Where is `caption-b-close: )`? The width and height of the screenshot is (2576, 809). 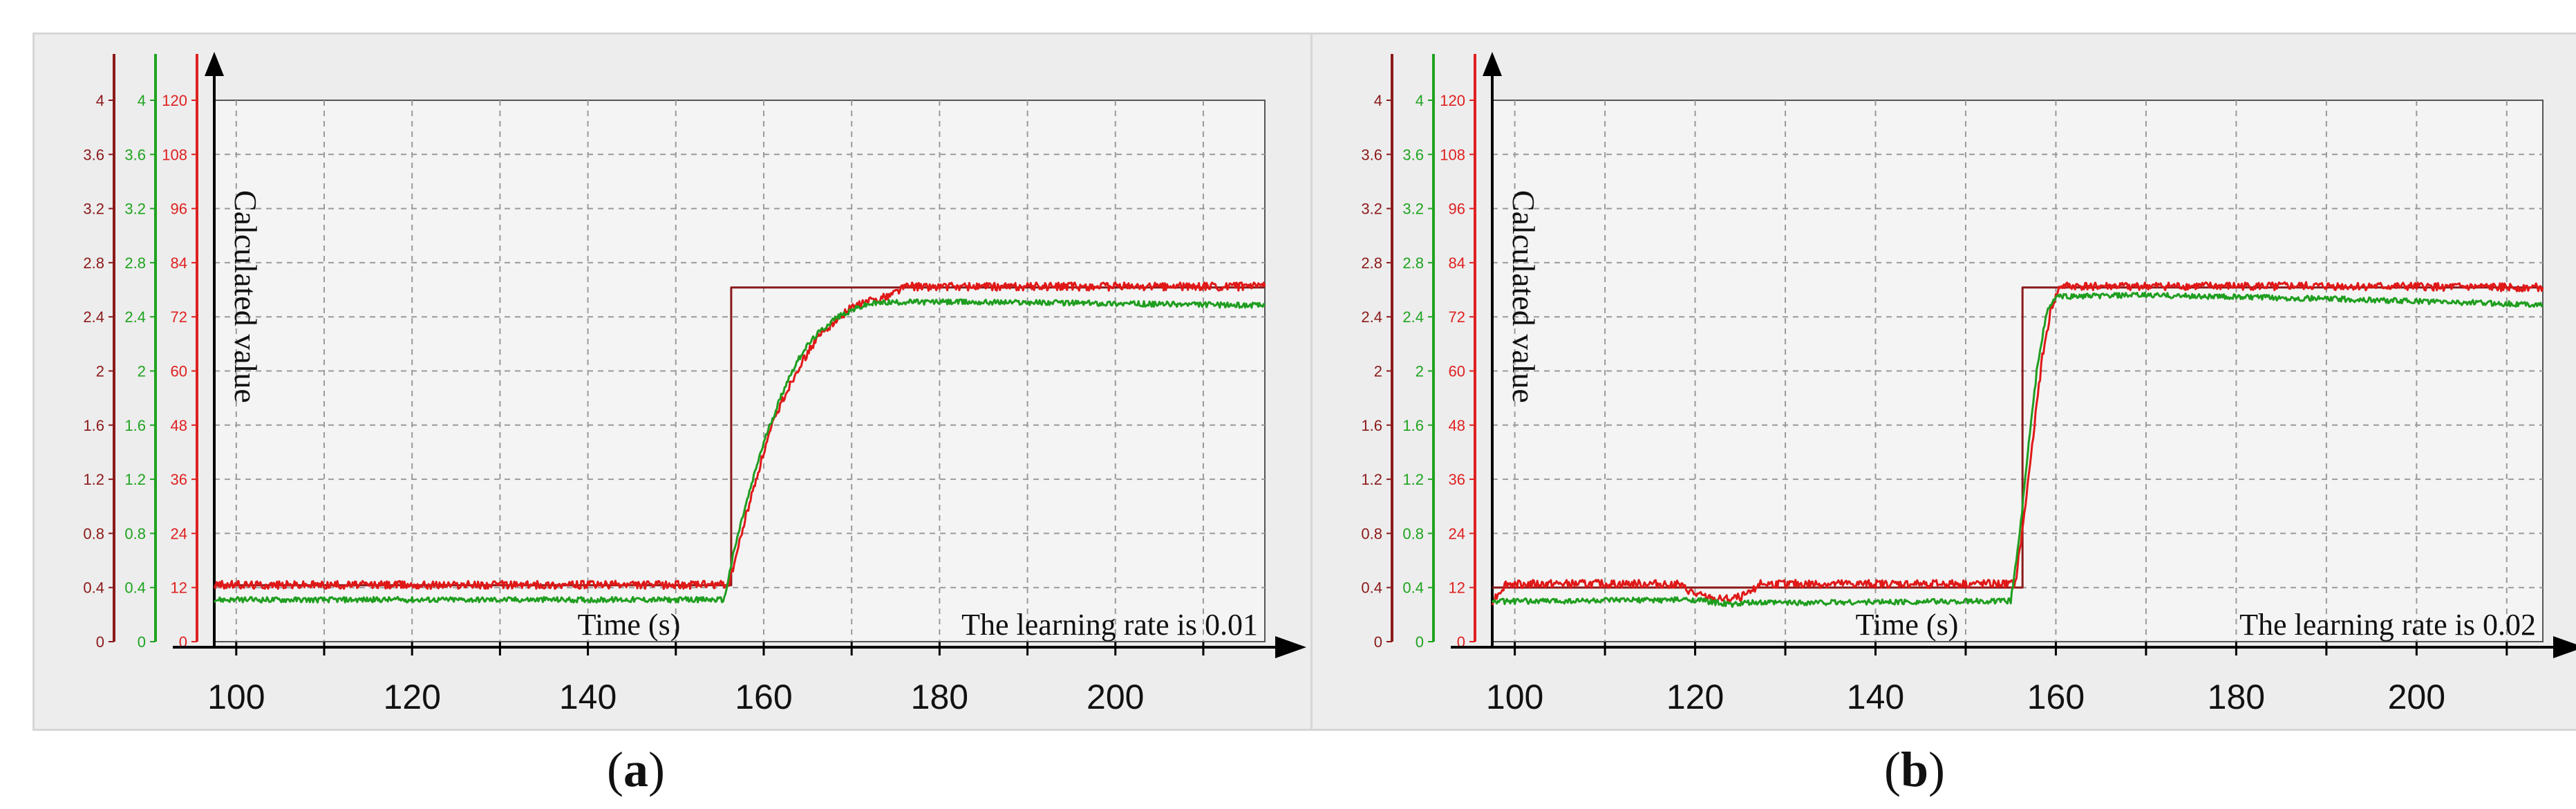
caption-b-close: ) is located at coordinates (1936, 769).